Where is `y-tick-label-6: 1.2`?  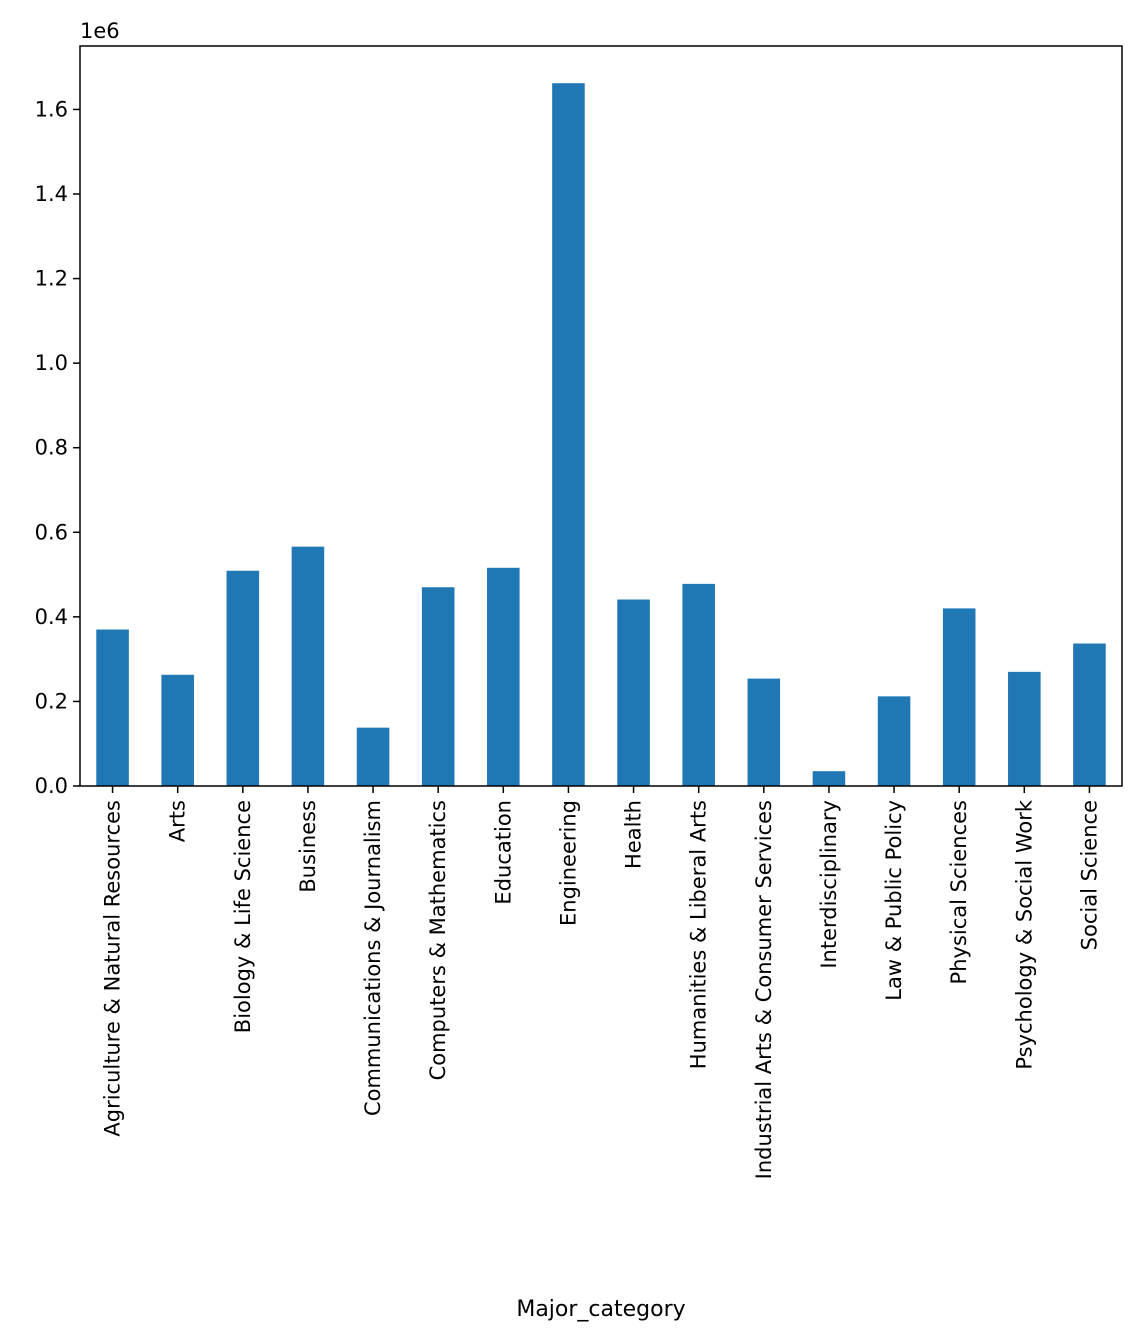 y-tick-label-6: 1.2 is located at coordinates (51, 279).